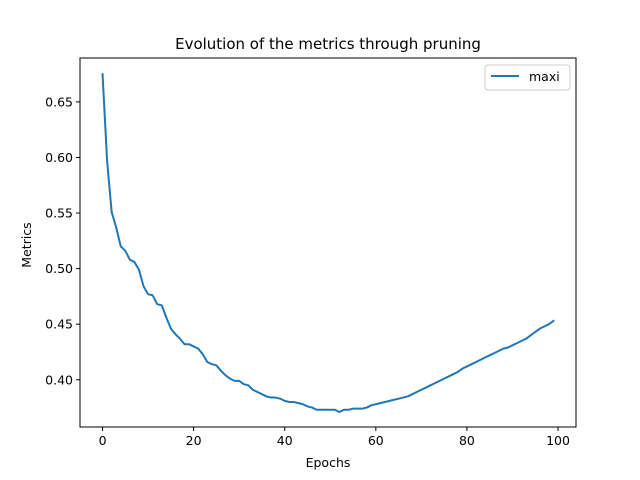  What do you see at coordinates (59, 268) in the screenshot?
I see `y-tick-label: 0.50` at bounding box center [59, 268].